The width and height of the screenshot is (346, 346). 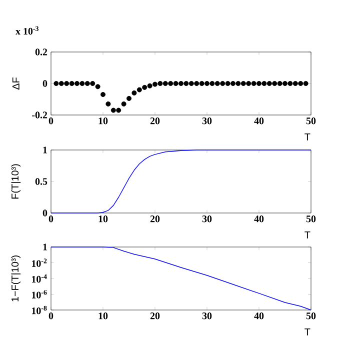 What do you see at coordinates (181, 278) in the screenshot?
I see `line-series` at bounding box center [181, 278].